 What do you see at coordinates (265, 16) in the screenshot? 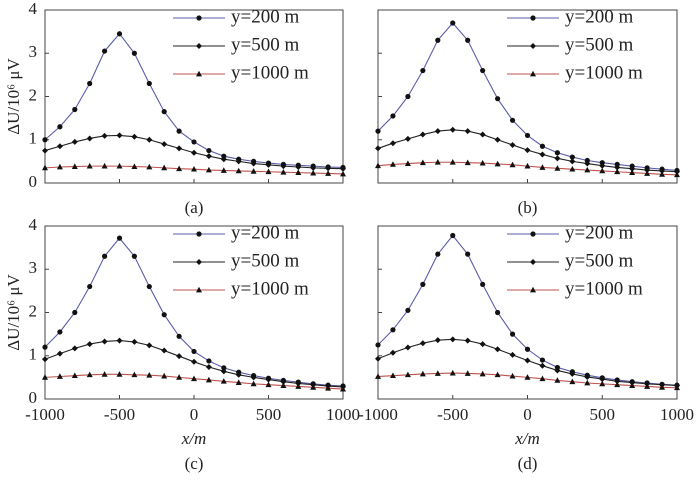
I see `legend-label: y=200 m` at bounding box center [265, 16].